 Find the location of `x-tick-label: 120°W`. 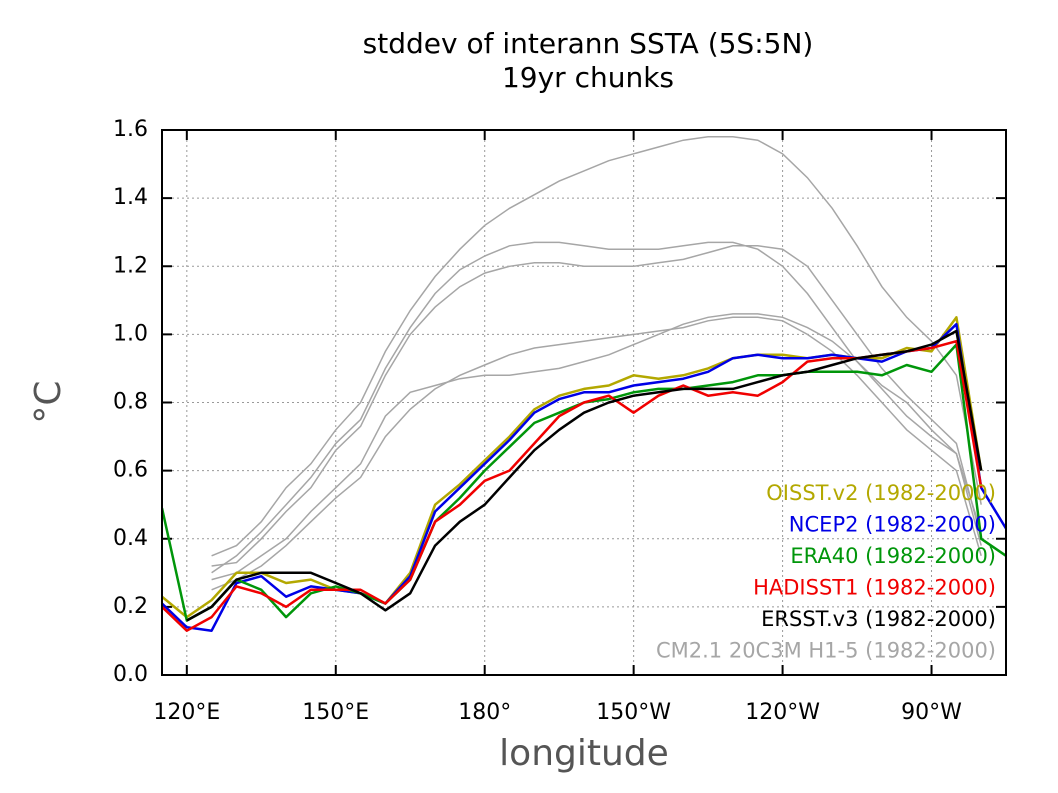

x-tick-label: 120°W is located at coordinates (782, 712).